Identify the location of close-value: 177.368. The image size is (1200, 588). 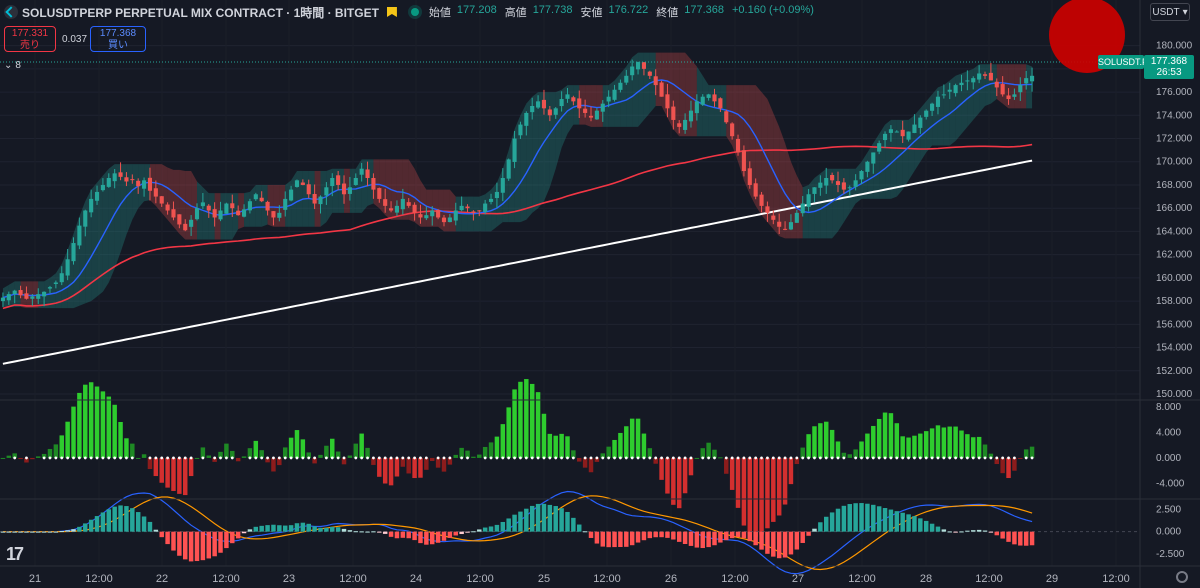
(704, 10).